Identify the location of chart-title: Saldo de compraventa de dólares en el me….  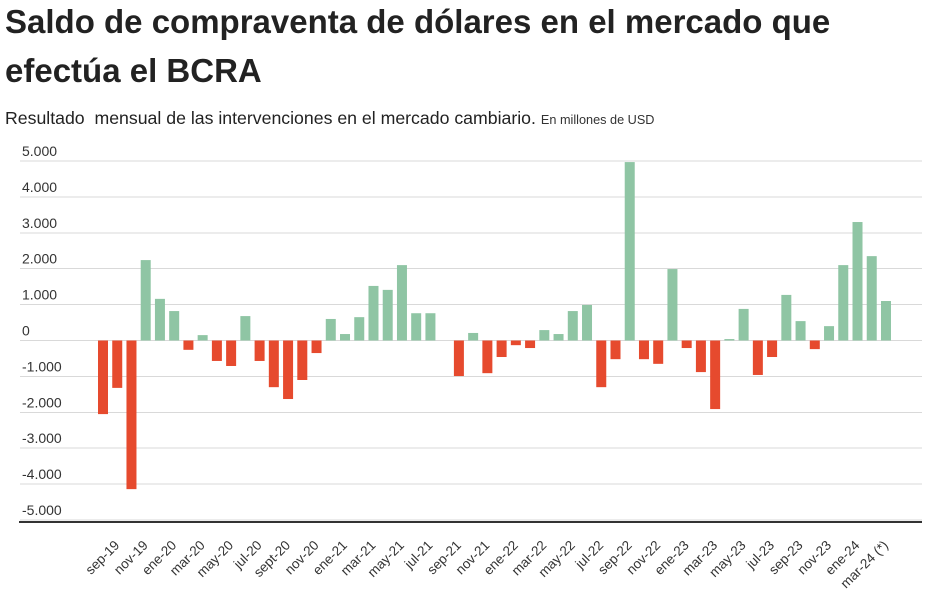
(418, 46).